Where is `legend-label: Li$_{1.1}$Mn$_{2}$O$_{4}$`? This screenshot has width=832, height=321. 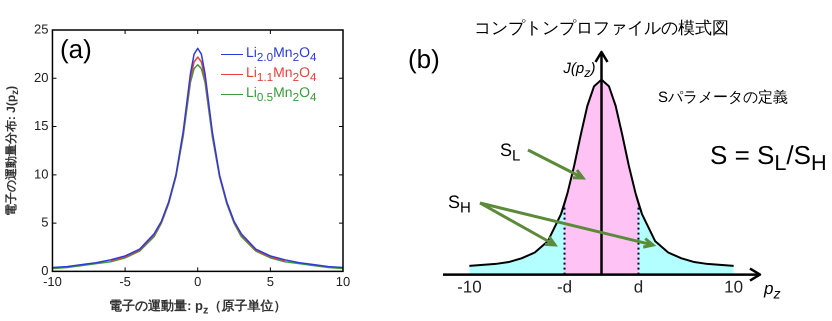
legend-label: Li$_{1.1}$Mn$_{2}$O$_{4}$ is located at coordinates (281, 74).